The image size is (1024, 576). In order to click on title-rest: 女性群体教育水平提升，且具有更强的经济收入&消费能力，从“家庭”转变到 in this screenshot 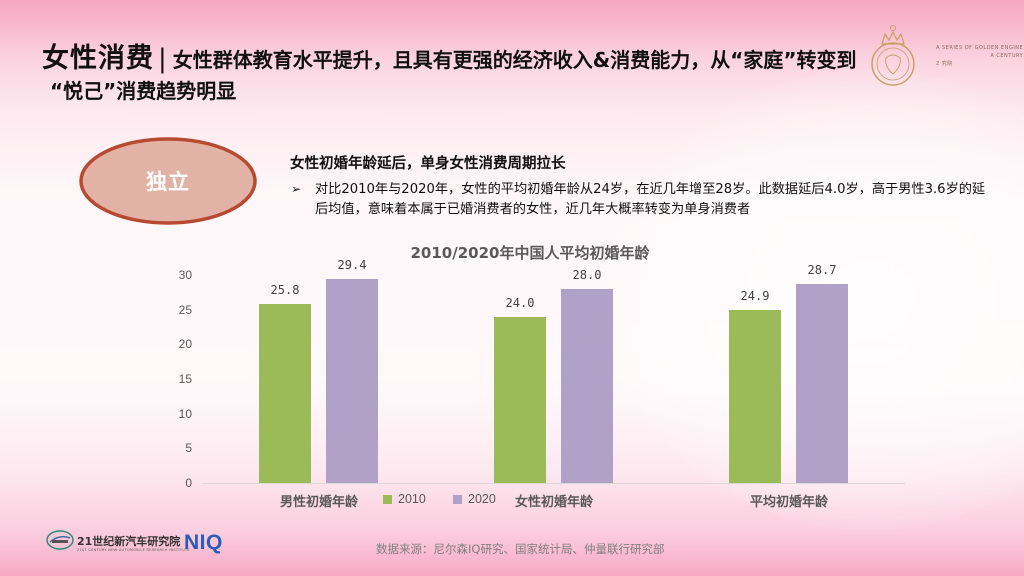, I will do `click(514, 60)`.